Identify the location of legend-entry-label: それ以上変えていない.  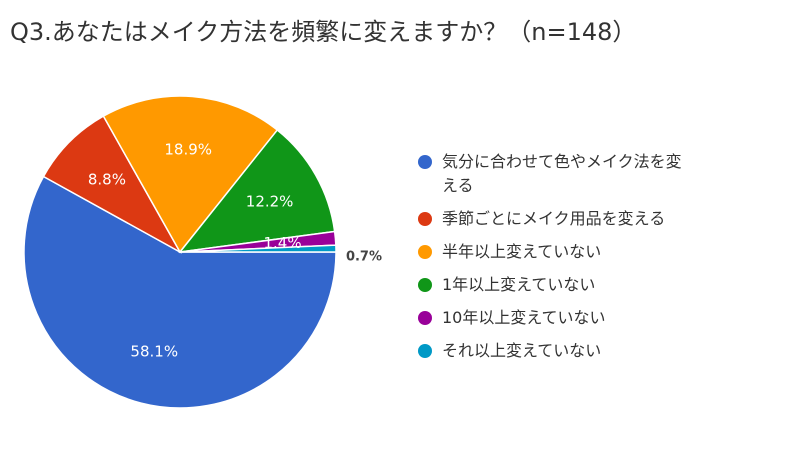
(521, 350).